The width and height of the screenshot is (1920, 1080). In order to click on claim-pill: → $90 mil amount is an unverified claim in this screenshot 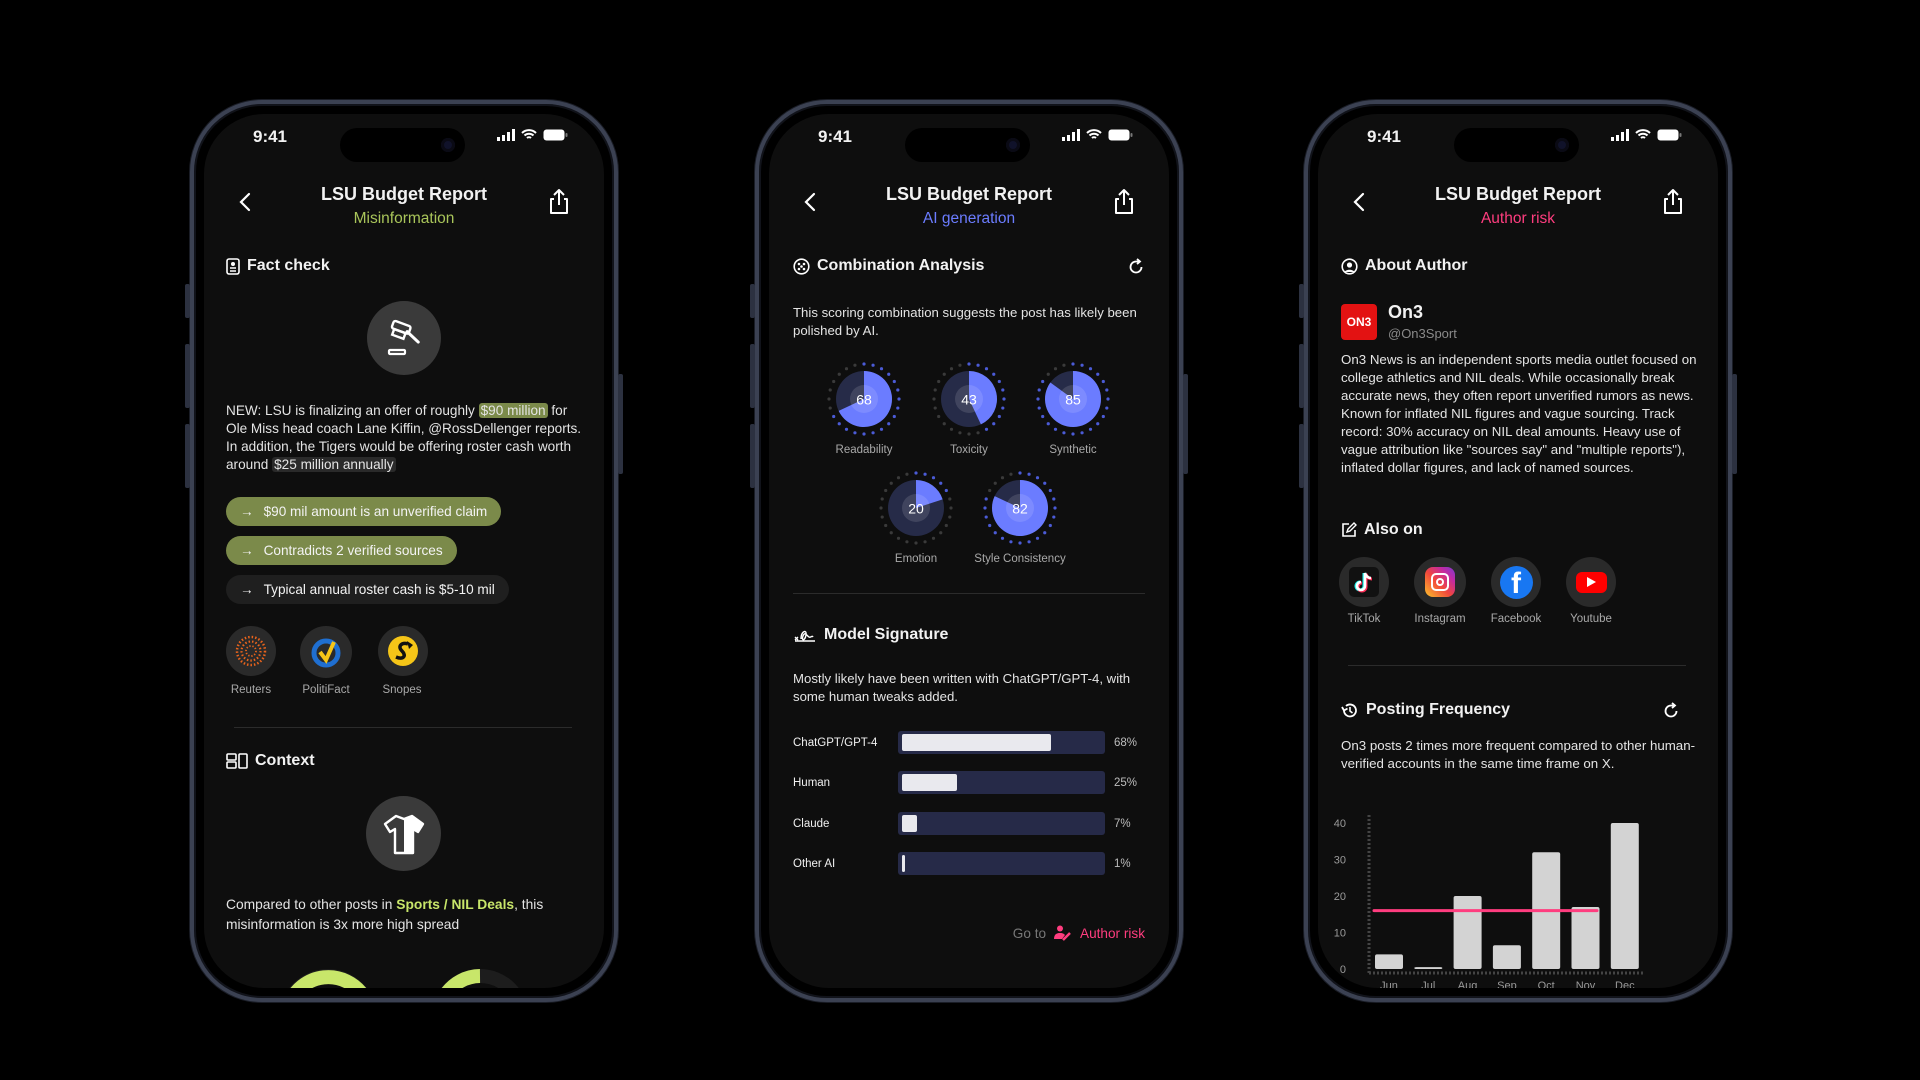, I will do `click(364, 511)`.